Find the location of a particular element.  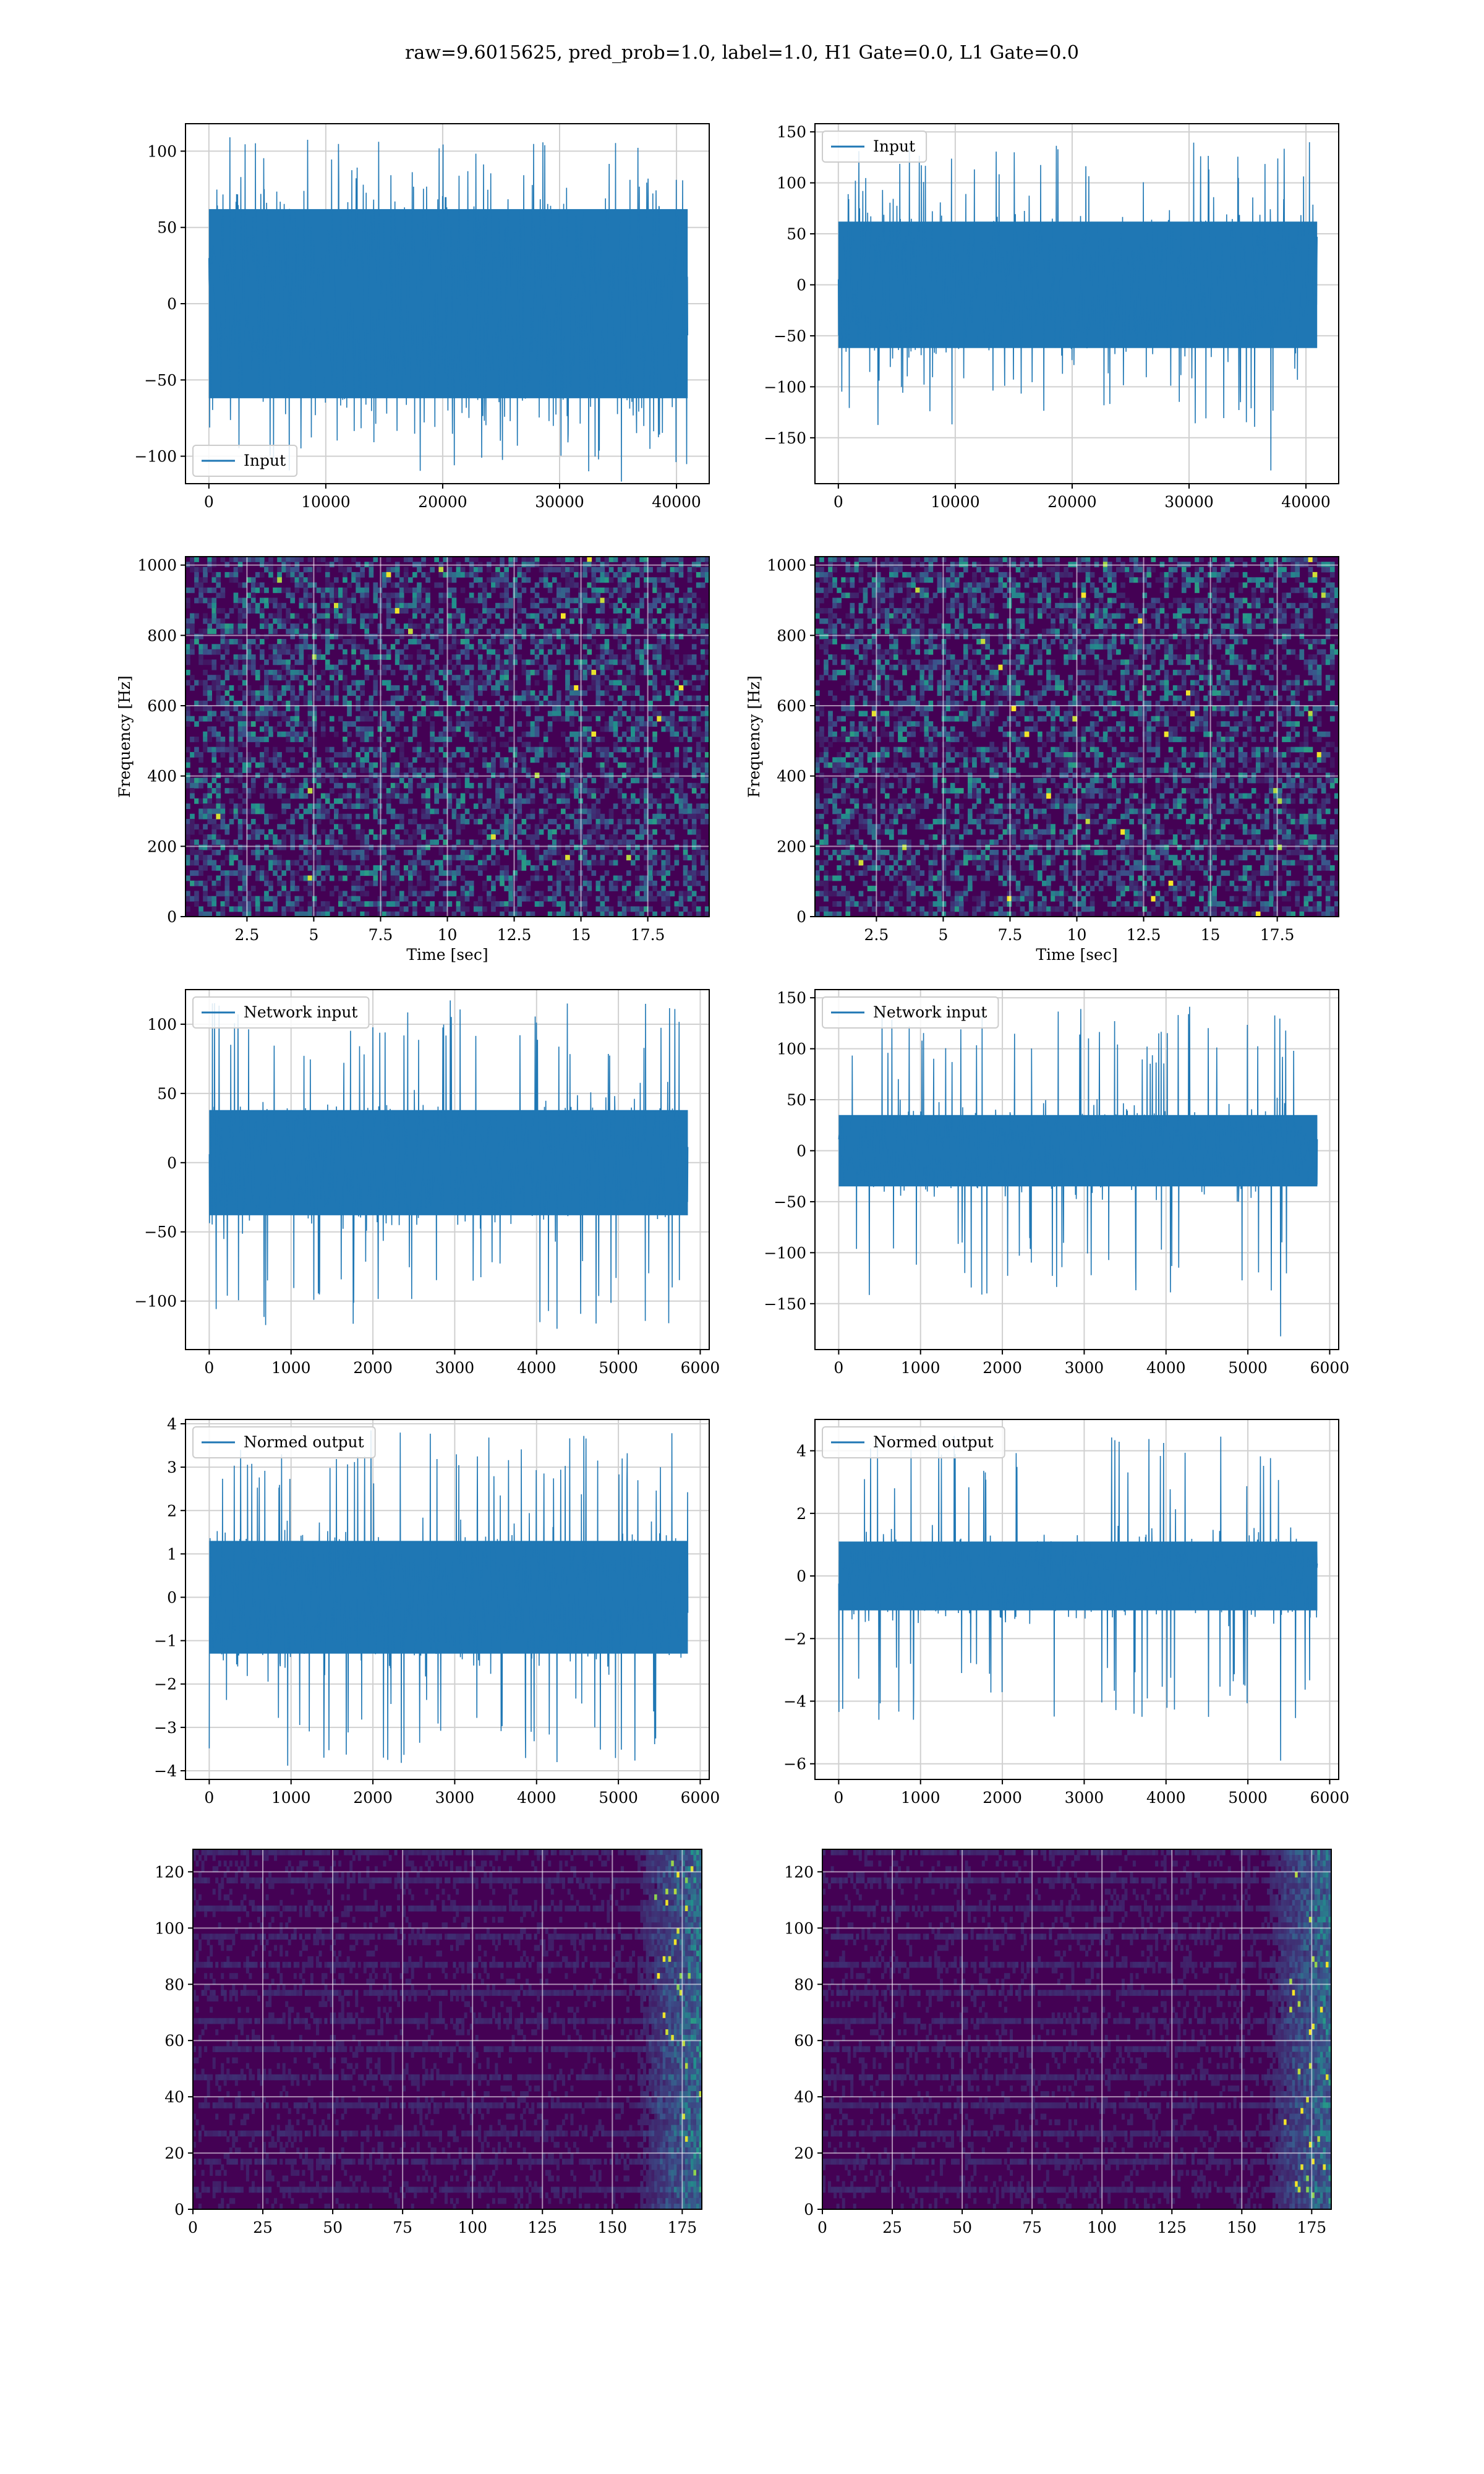

legend-label: Input is located at coordinates (265, 460).